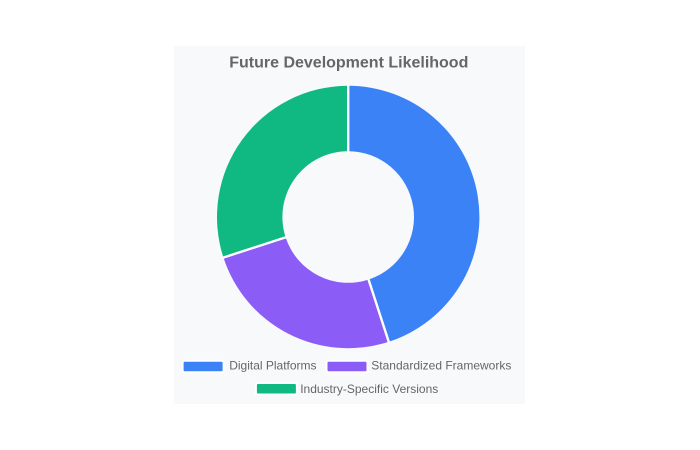  What do you see at coordinates (369, 389) in the screenshot?
I see `svg-text: Industry-Specific Versions` at bounding box center [369, 389].